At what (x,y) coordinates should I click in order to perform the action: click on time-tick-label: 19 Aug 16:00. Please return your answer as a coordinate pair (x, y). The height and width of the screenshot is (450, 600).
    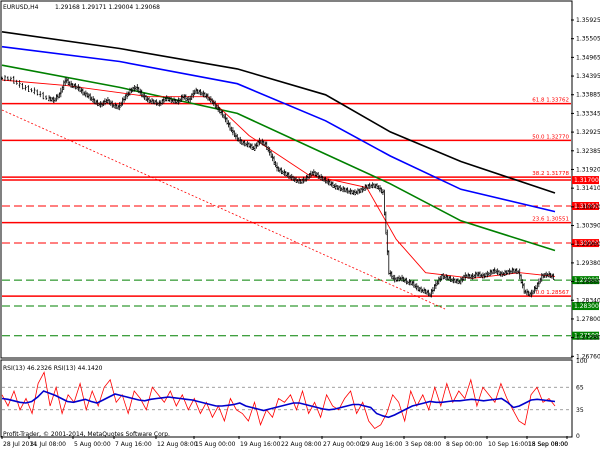
    Looking at the image, I should click on (260, 444).